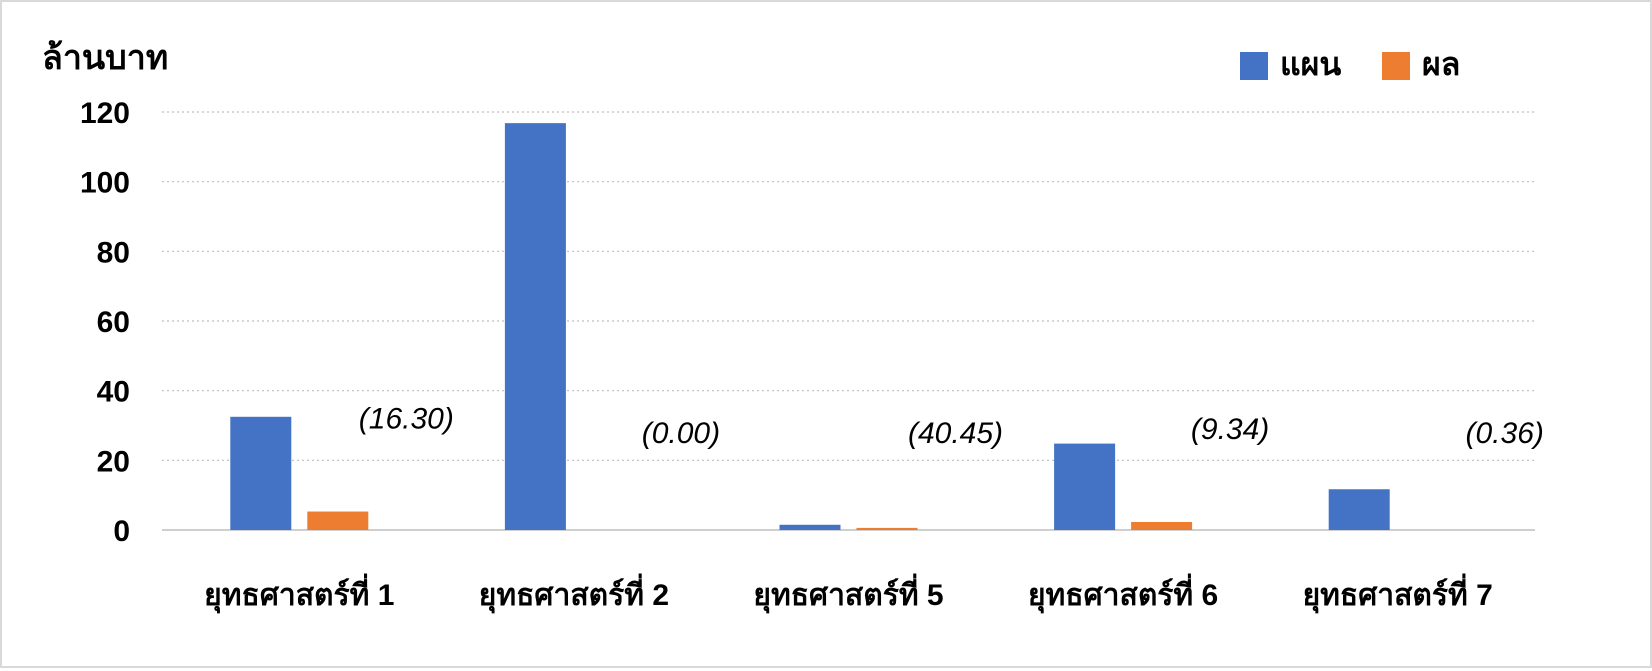 The height and width of the screenshot is (671, 1652). What do you see at coordinates (1396, 66) in the screenshot?
I see `legend-swatch-result` at bounding box center [1396, 66].